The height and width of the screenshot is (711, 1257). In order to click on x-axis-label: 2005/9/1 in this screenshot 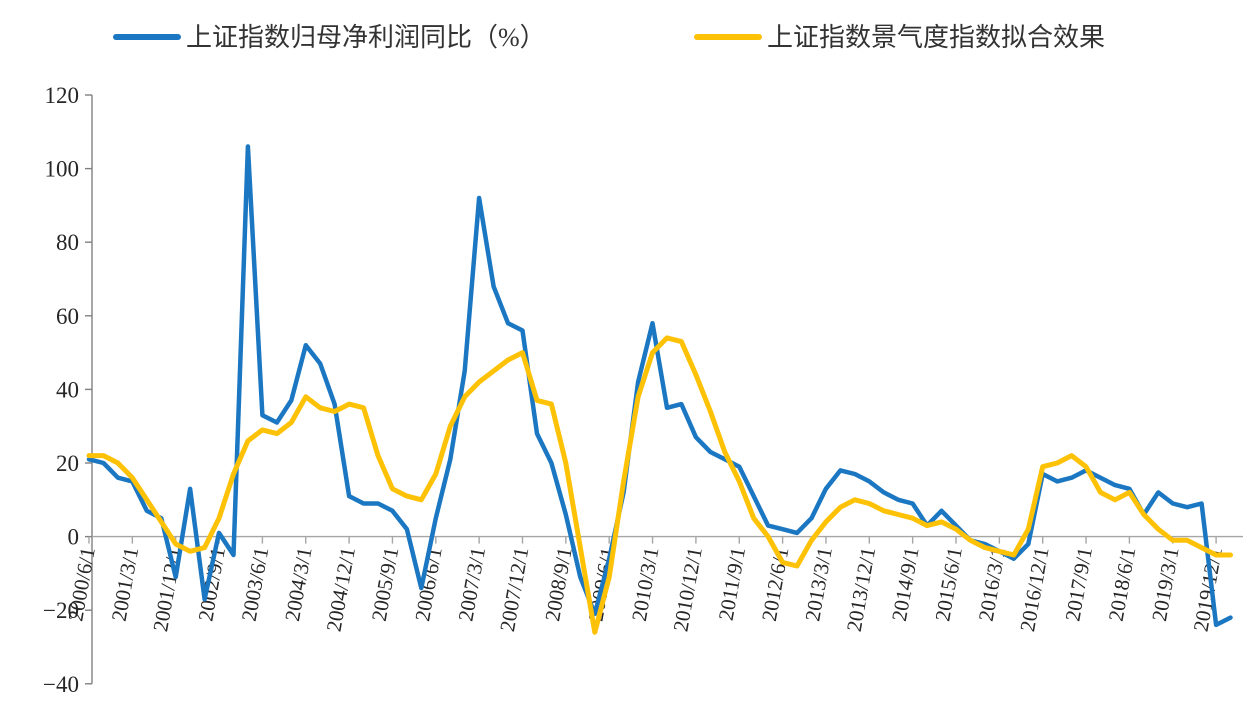, I will do `click(385, 584)`.